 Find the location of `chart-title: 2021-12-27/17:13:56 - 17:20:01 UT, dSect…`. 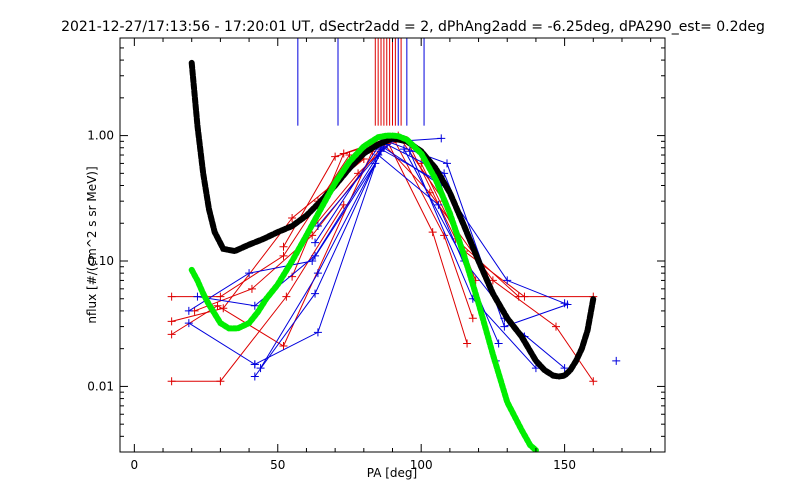

chart-title: 2021-12-27/17:13:56 - 17:20:01 UT, dSect… is located at coordinates (413, 27).